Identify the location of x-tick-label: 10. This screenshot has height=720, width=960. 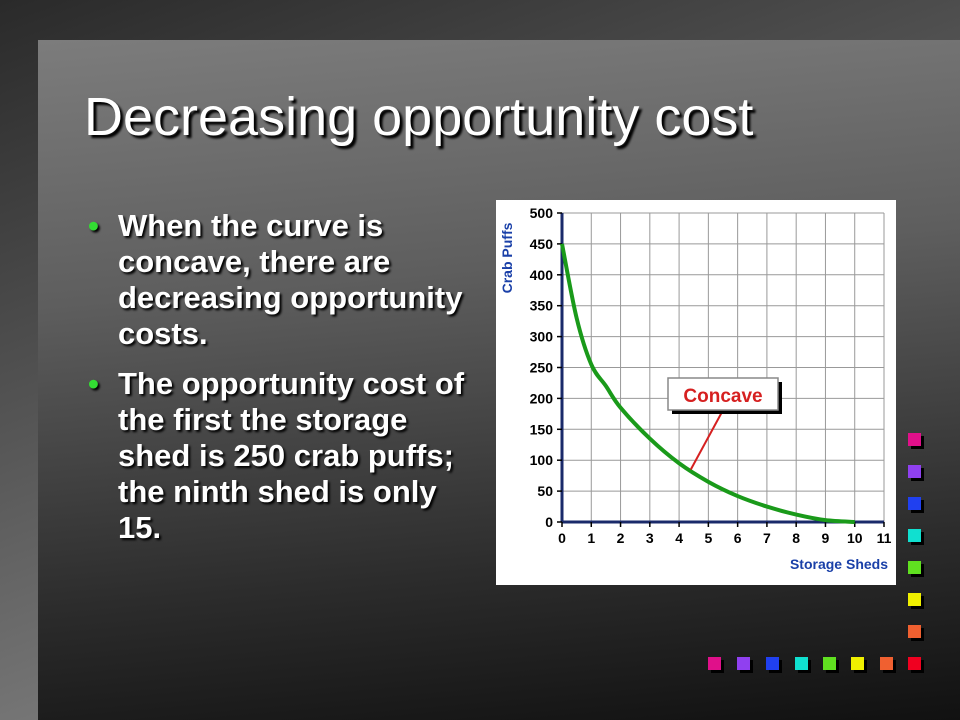
(855, 538).